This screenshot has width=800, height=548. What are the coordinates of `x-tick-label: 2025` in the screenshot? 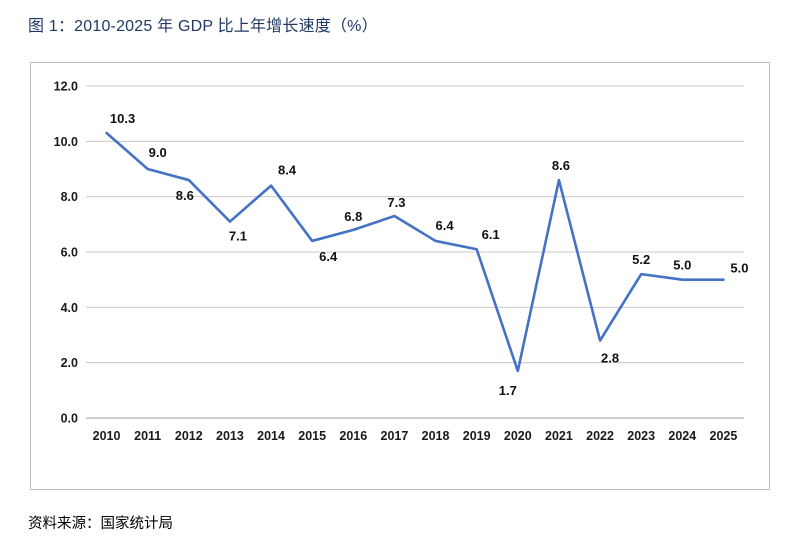 It's located at (724, 436).